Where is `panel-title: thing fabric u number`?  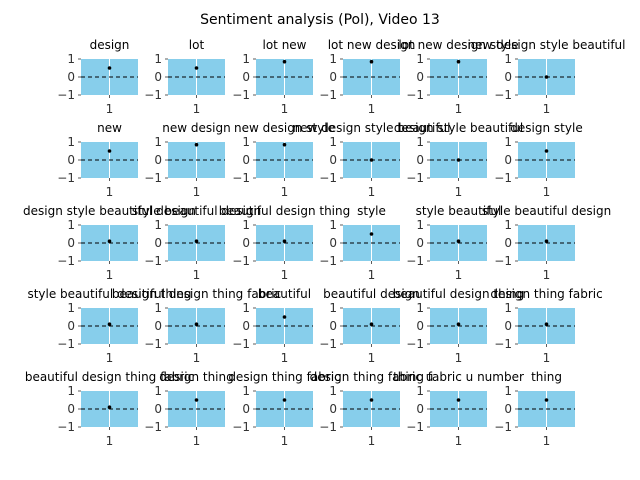
panel-title: thing fabric u number is located at coordinates (458, 377).